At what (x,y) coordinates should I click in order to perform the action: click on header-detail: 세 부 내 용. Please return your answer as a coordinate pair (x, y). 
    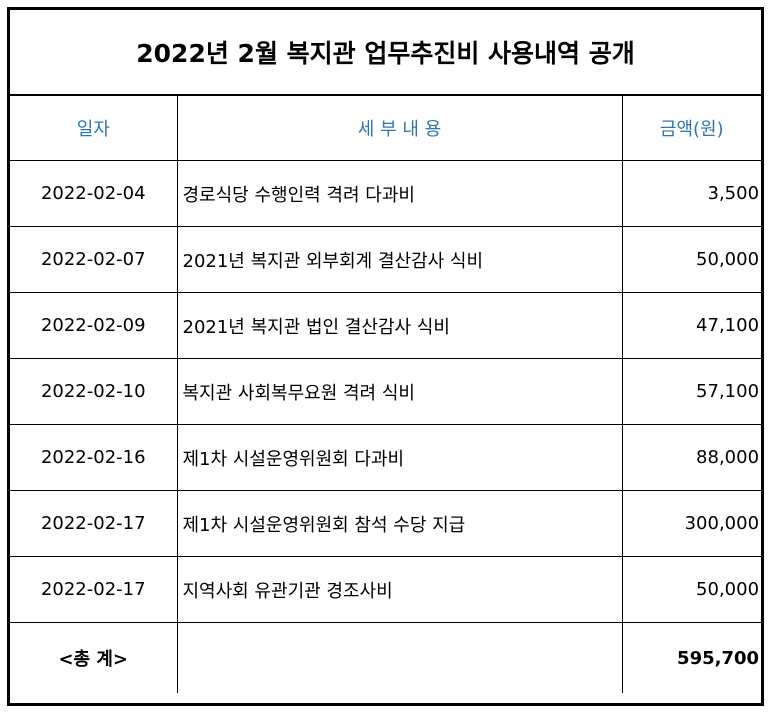
    Looking at the image, I should click on (399, 127).